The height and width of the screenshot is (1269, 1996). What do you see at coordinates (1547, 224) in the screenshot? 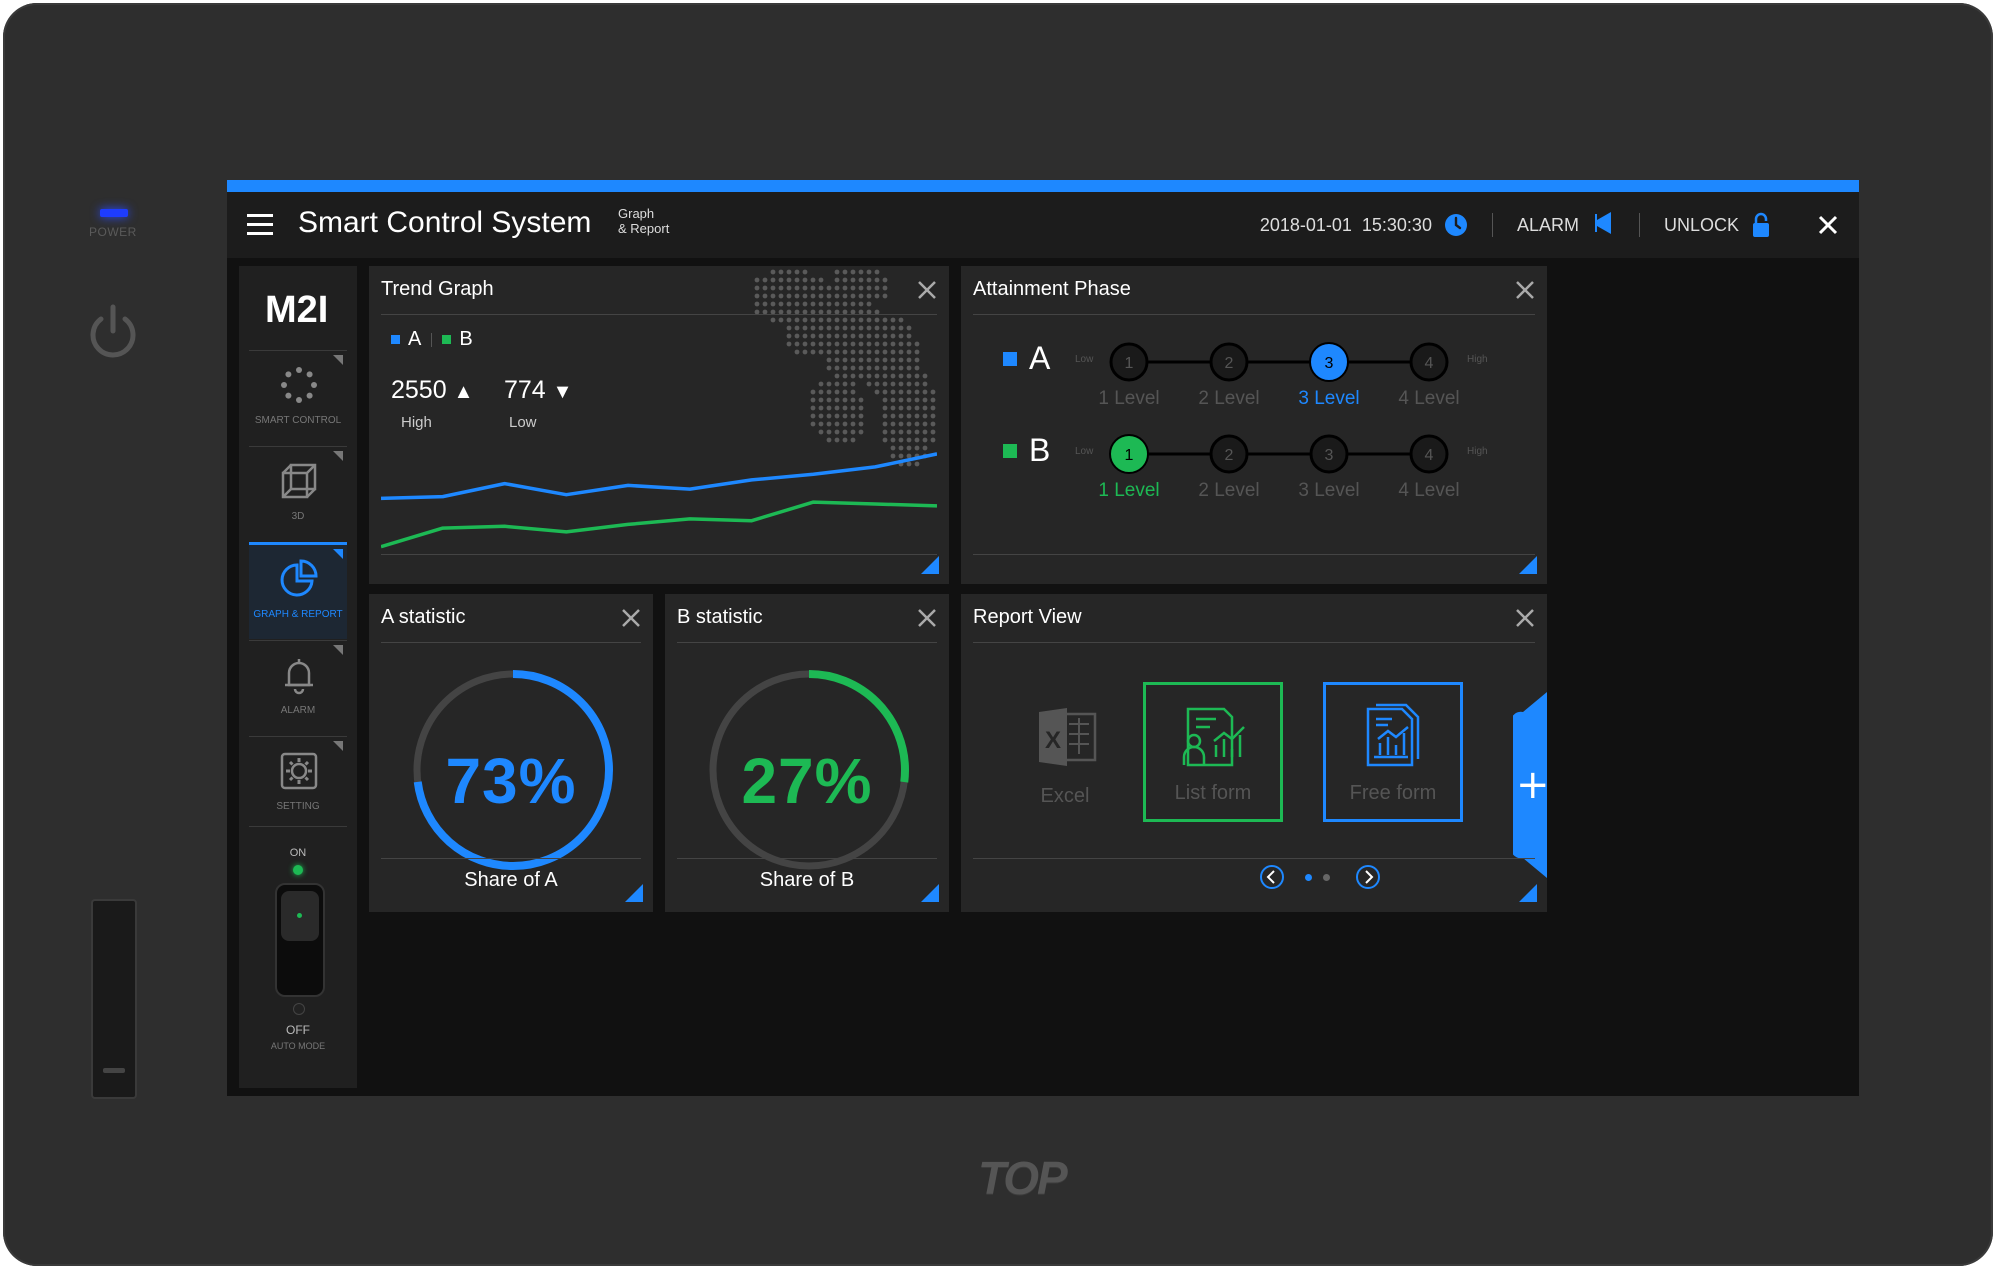
I see `alarm-label: ALARM` at bounding box center [1547, 224].